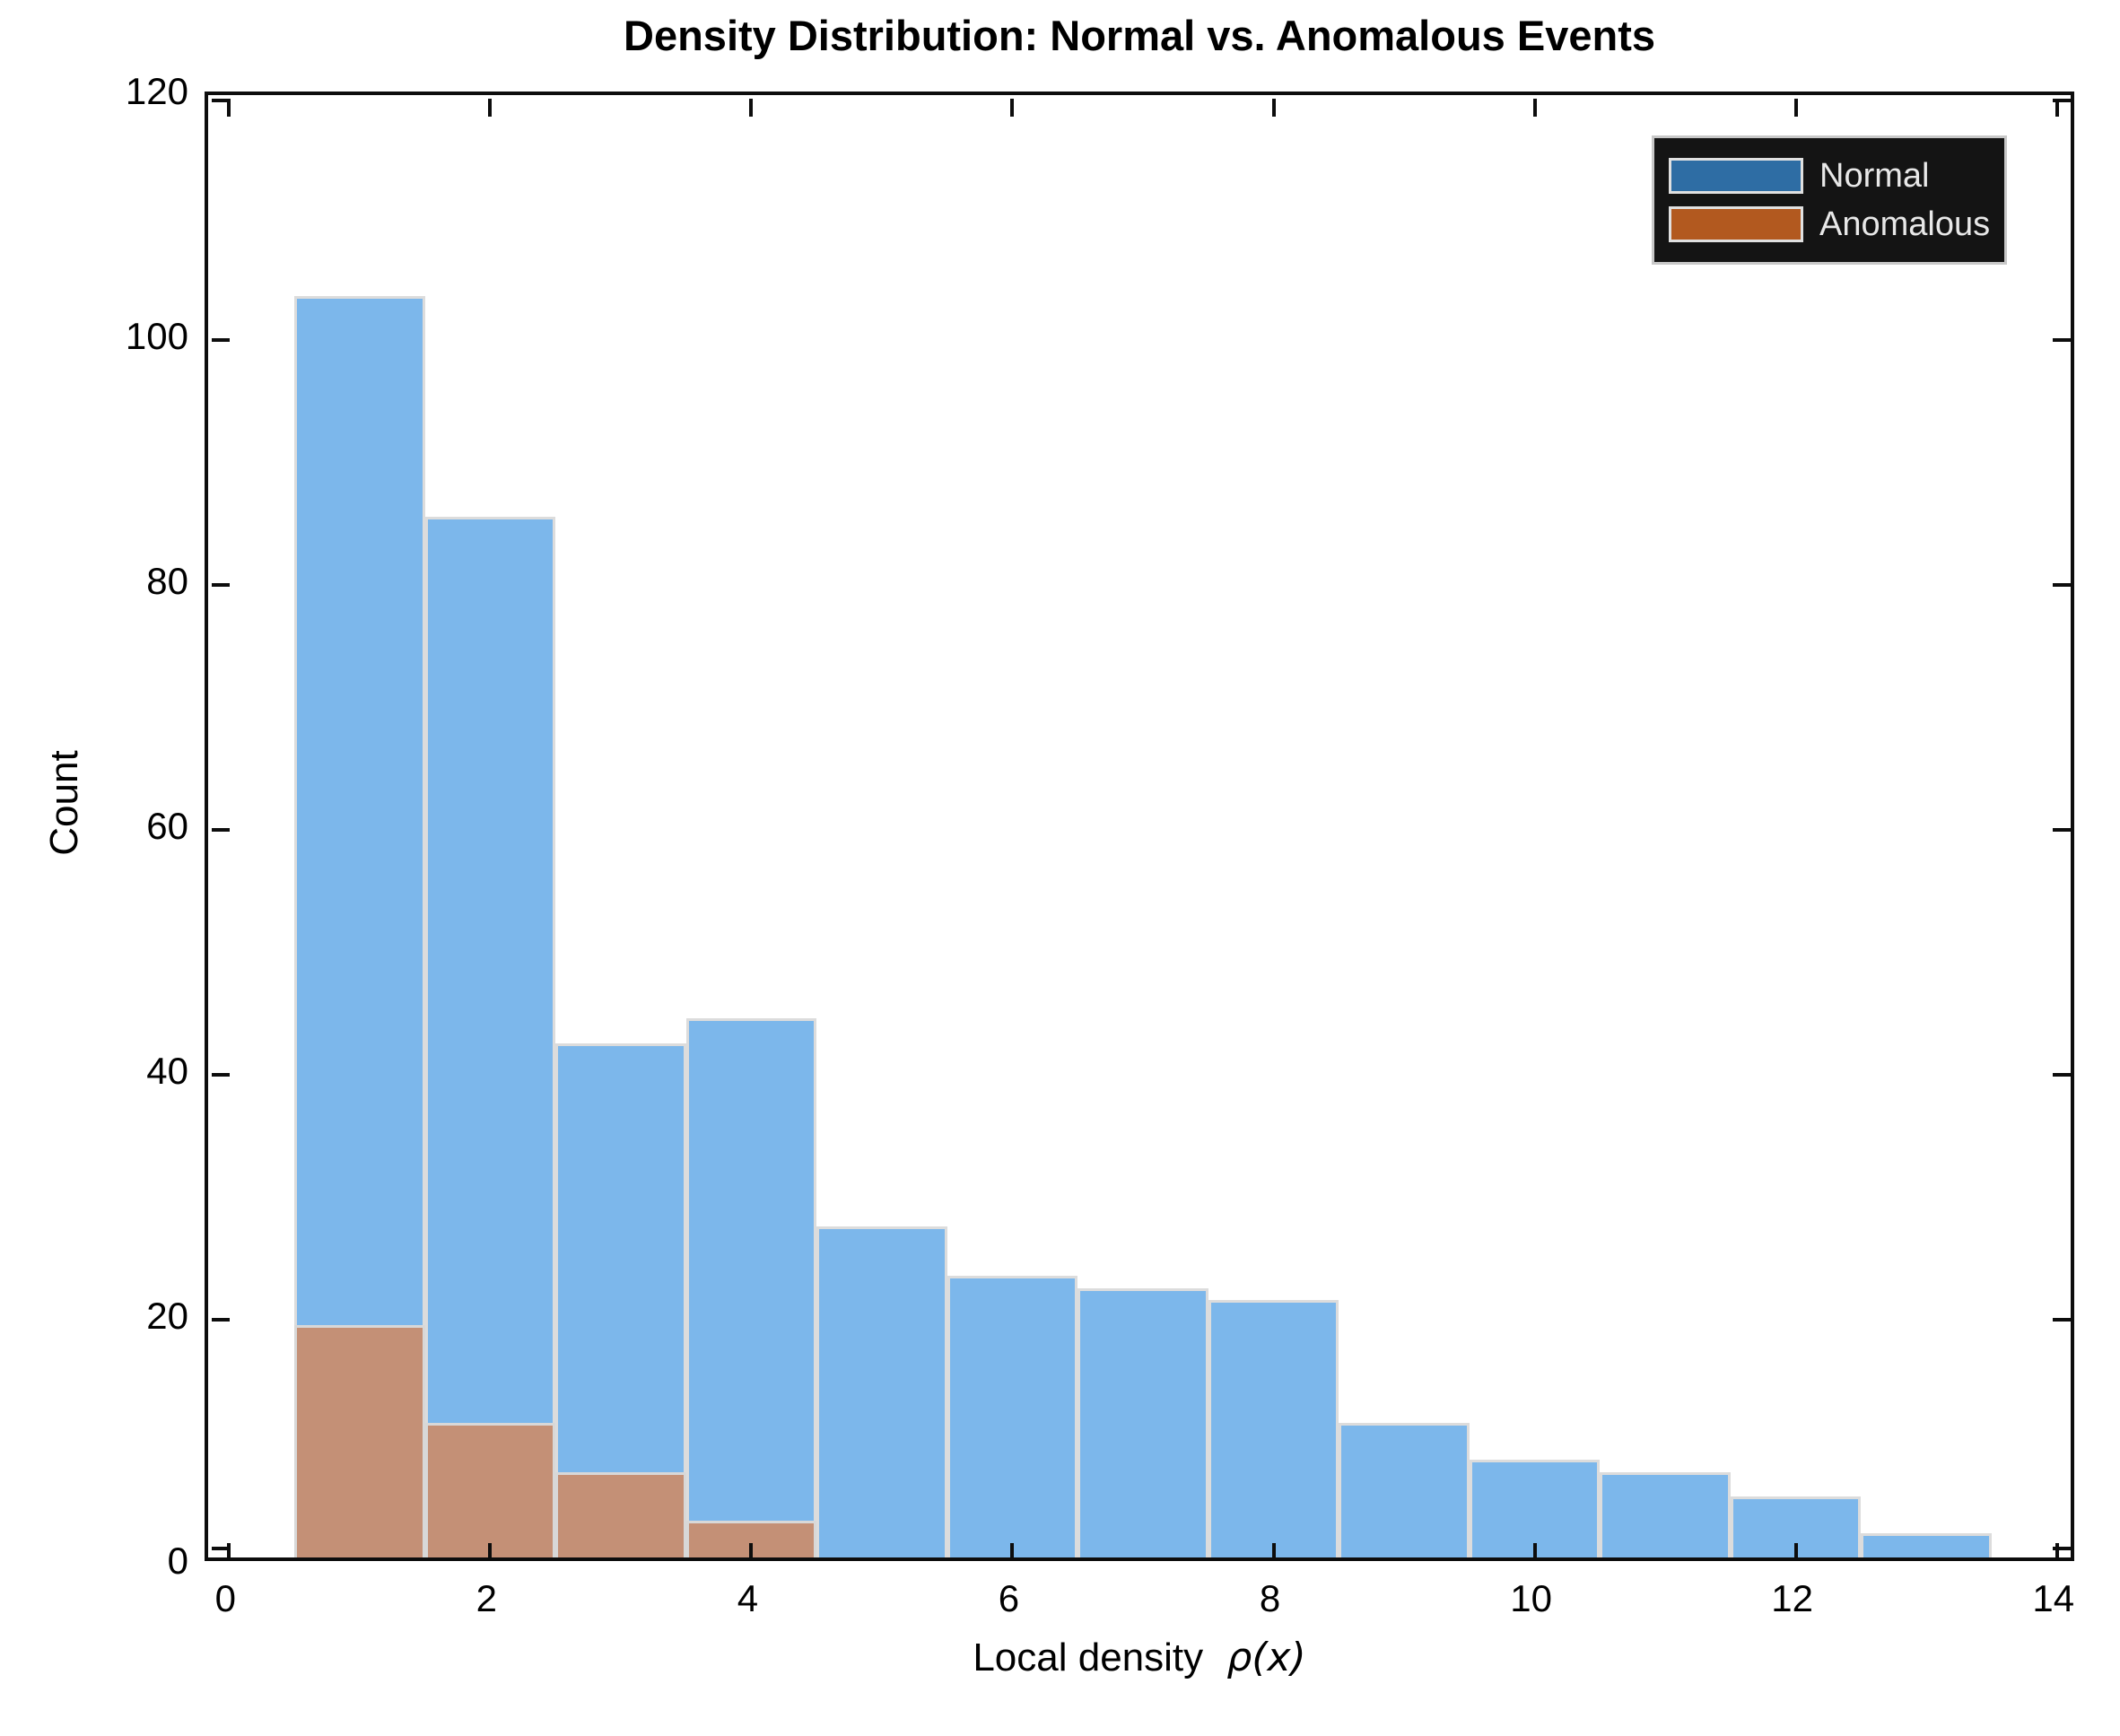 The width and height of the screenshot is (2120, 1736). I want to click on y-tick-label-80: 80, so click(167, 581).